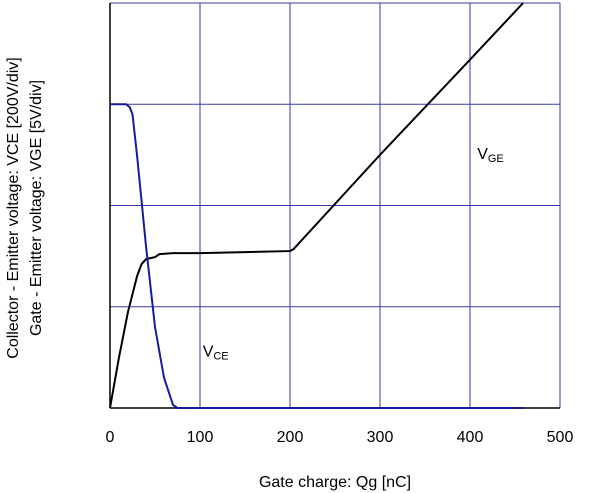 The image size is (590, 493). What do you see at coordinates (216, 353) in the screenshot?
I see `series-label: VCE` at bounding box center [216, 353].